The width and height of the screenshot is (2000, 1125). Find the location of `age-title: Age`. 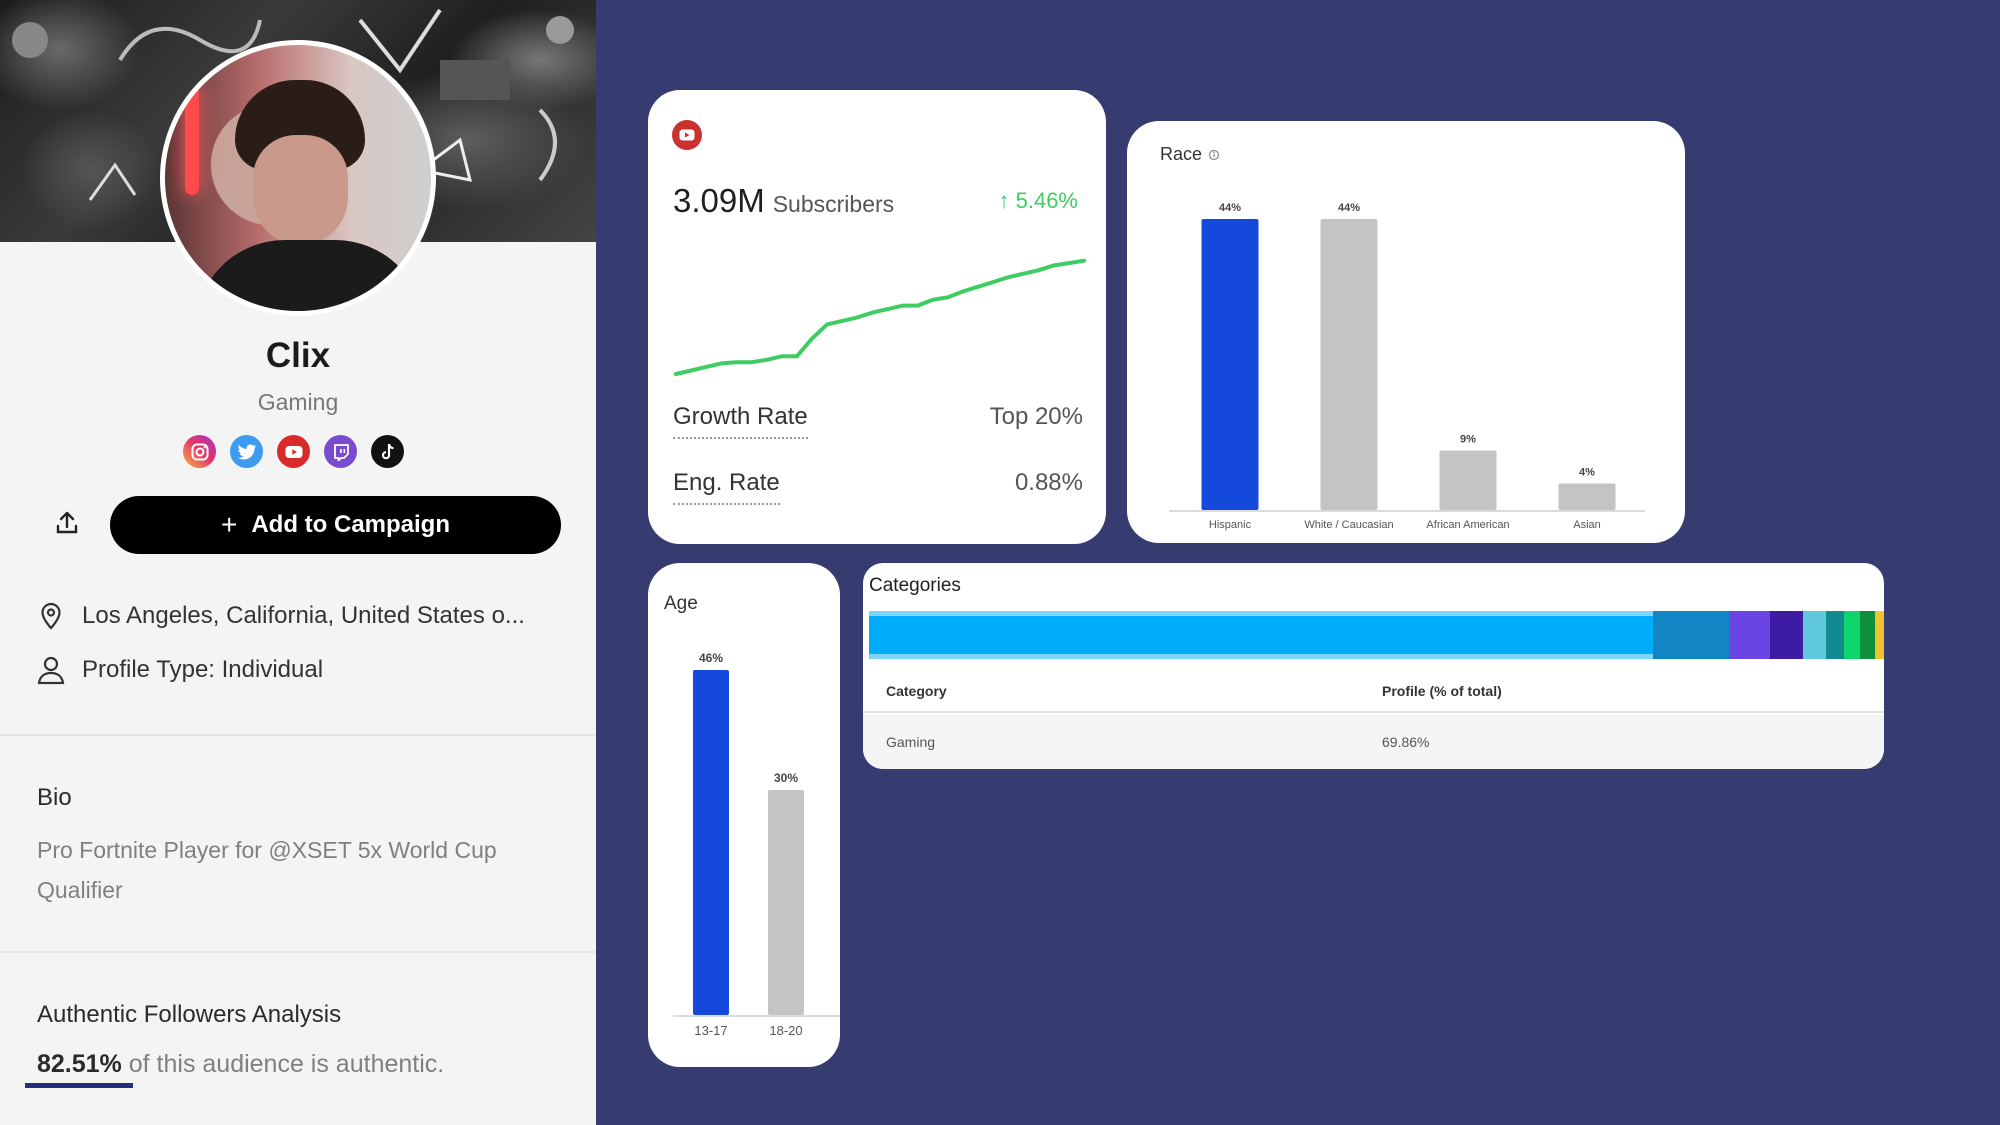

age-title: Age is located at coordinates (681, 603).